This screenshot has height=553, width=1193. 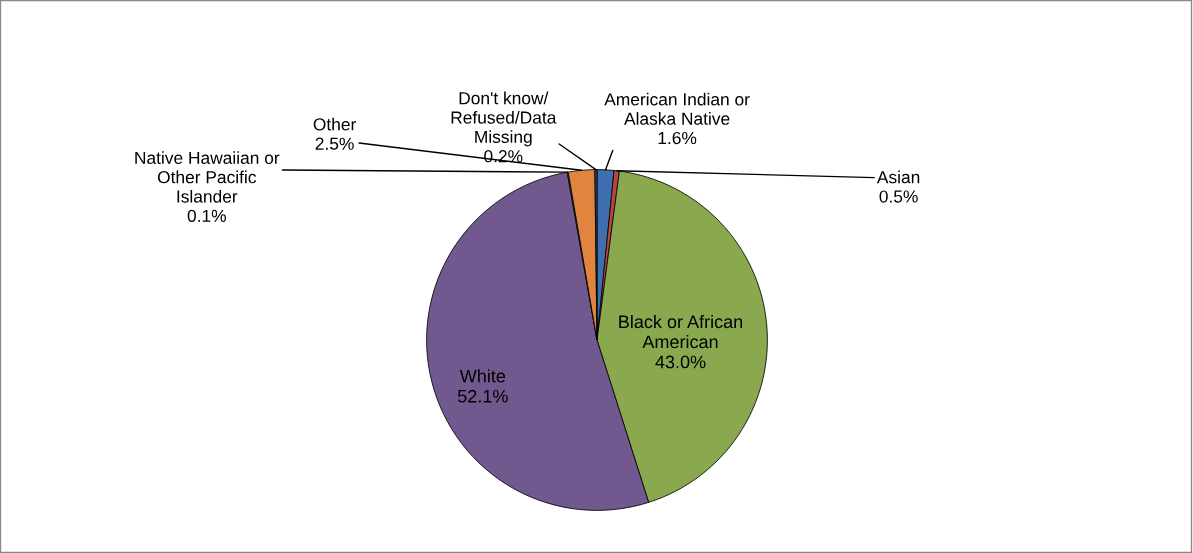 I want to click on data-label: 43.0%, so click(x=680, y=362).